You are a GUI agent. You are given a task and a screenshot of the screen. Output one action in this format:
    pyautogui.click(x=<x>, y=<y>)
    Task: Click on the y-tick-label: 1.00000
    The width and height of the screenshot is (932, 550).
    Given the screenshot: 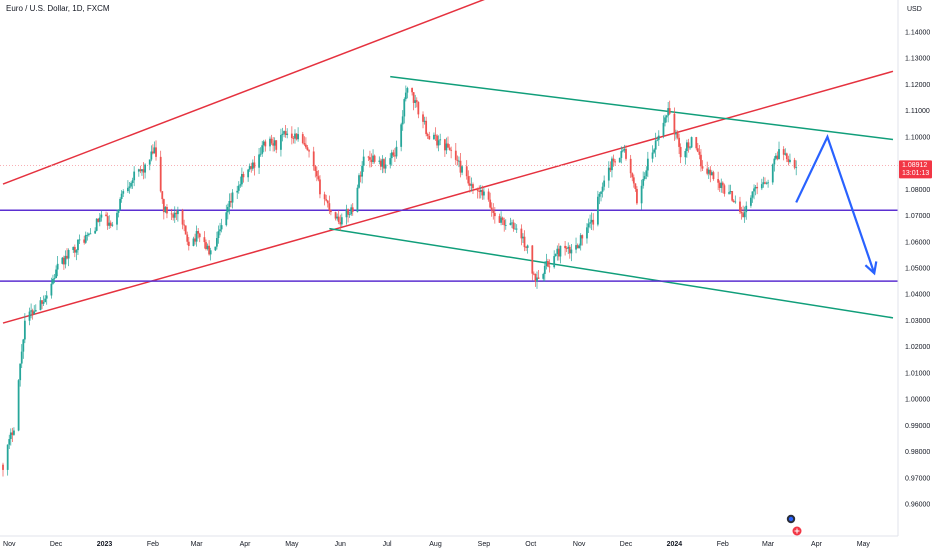 What is the action you would take?
    pyautogui.click(x=917, y=400)
    